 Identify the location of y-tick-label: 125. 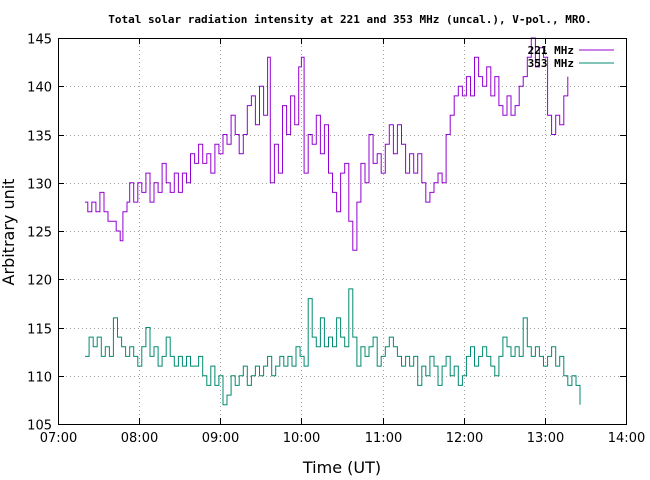
(39, 233).